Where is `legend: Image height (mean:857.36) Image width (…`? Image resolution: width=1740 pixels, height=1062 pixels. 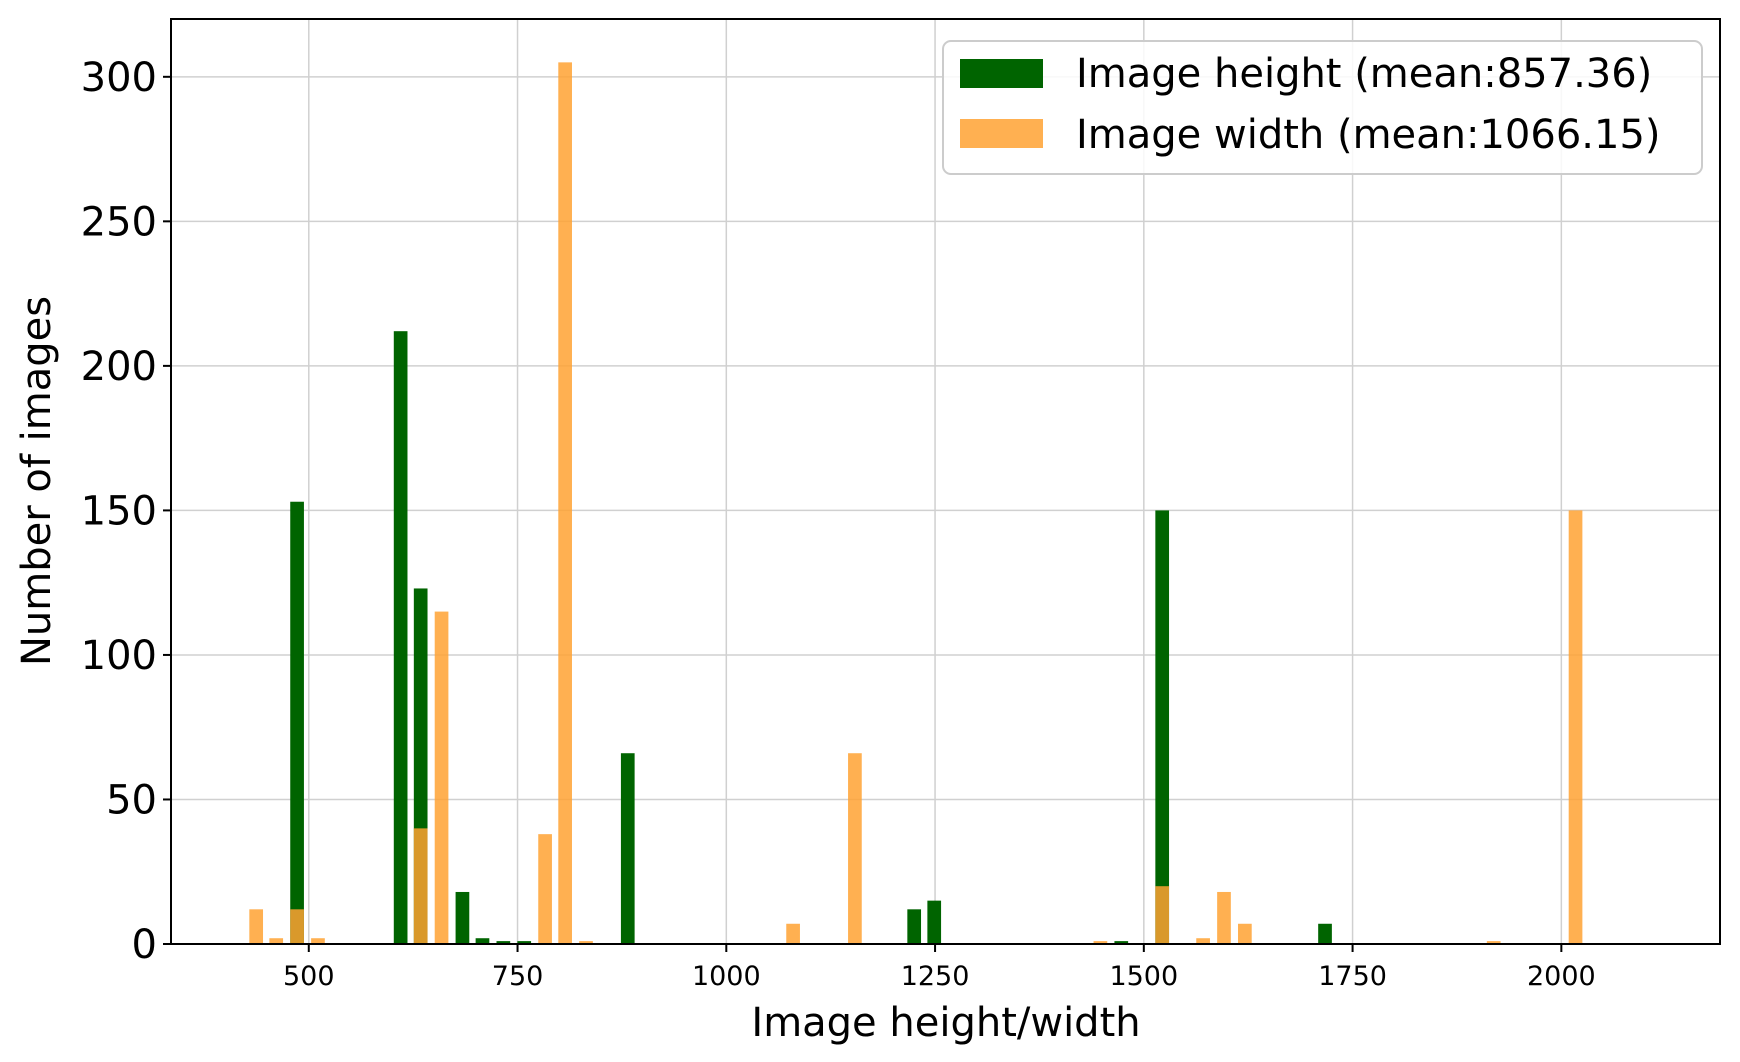
legend: Image height (mean:857.36) Image width (… is located at coordinates (1322, 107).